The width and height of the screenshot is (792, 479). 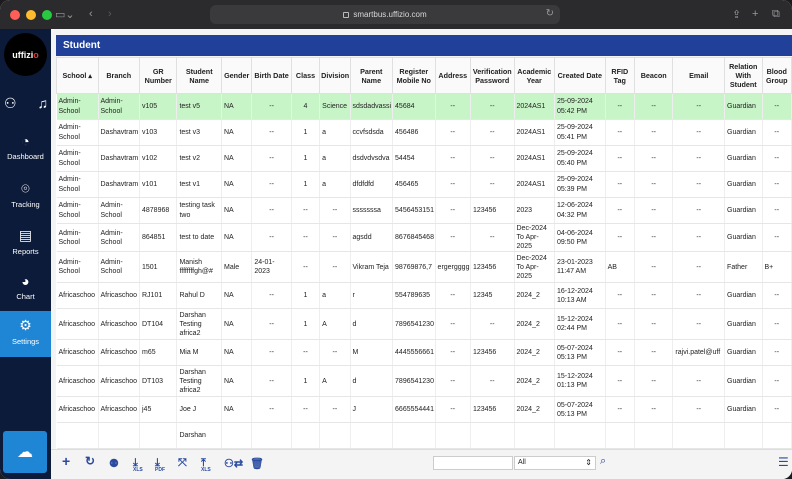 What do you see at coordinates (15, 14) in the screenshot?
I see `close-window-button` at bounding box center [15, 14].